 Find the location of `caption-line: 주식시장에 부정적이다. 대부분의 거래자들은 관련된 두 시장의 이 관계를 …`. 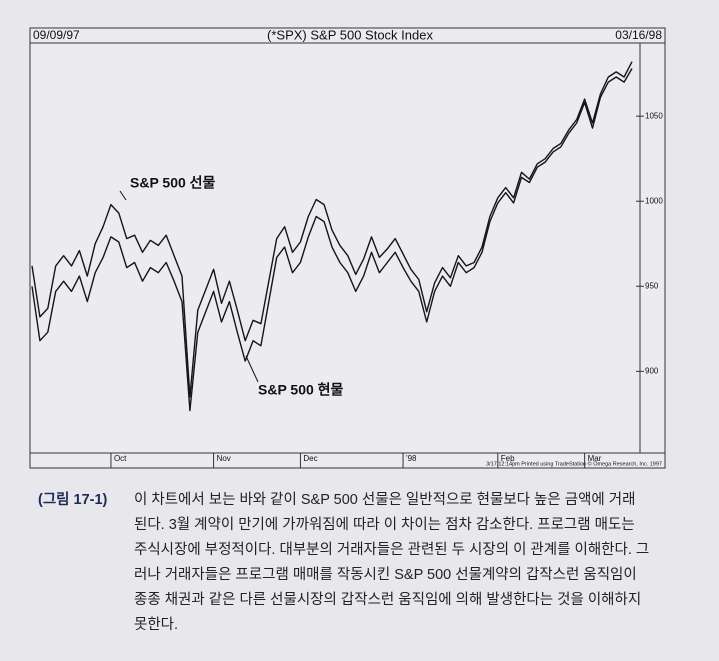

caption-line: 주식시장에 부정적이다. 대부분의 거래자들은 관련된 두 시장의 이 관계를 … is located at coordinates (392, 550).